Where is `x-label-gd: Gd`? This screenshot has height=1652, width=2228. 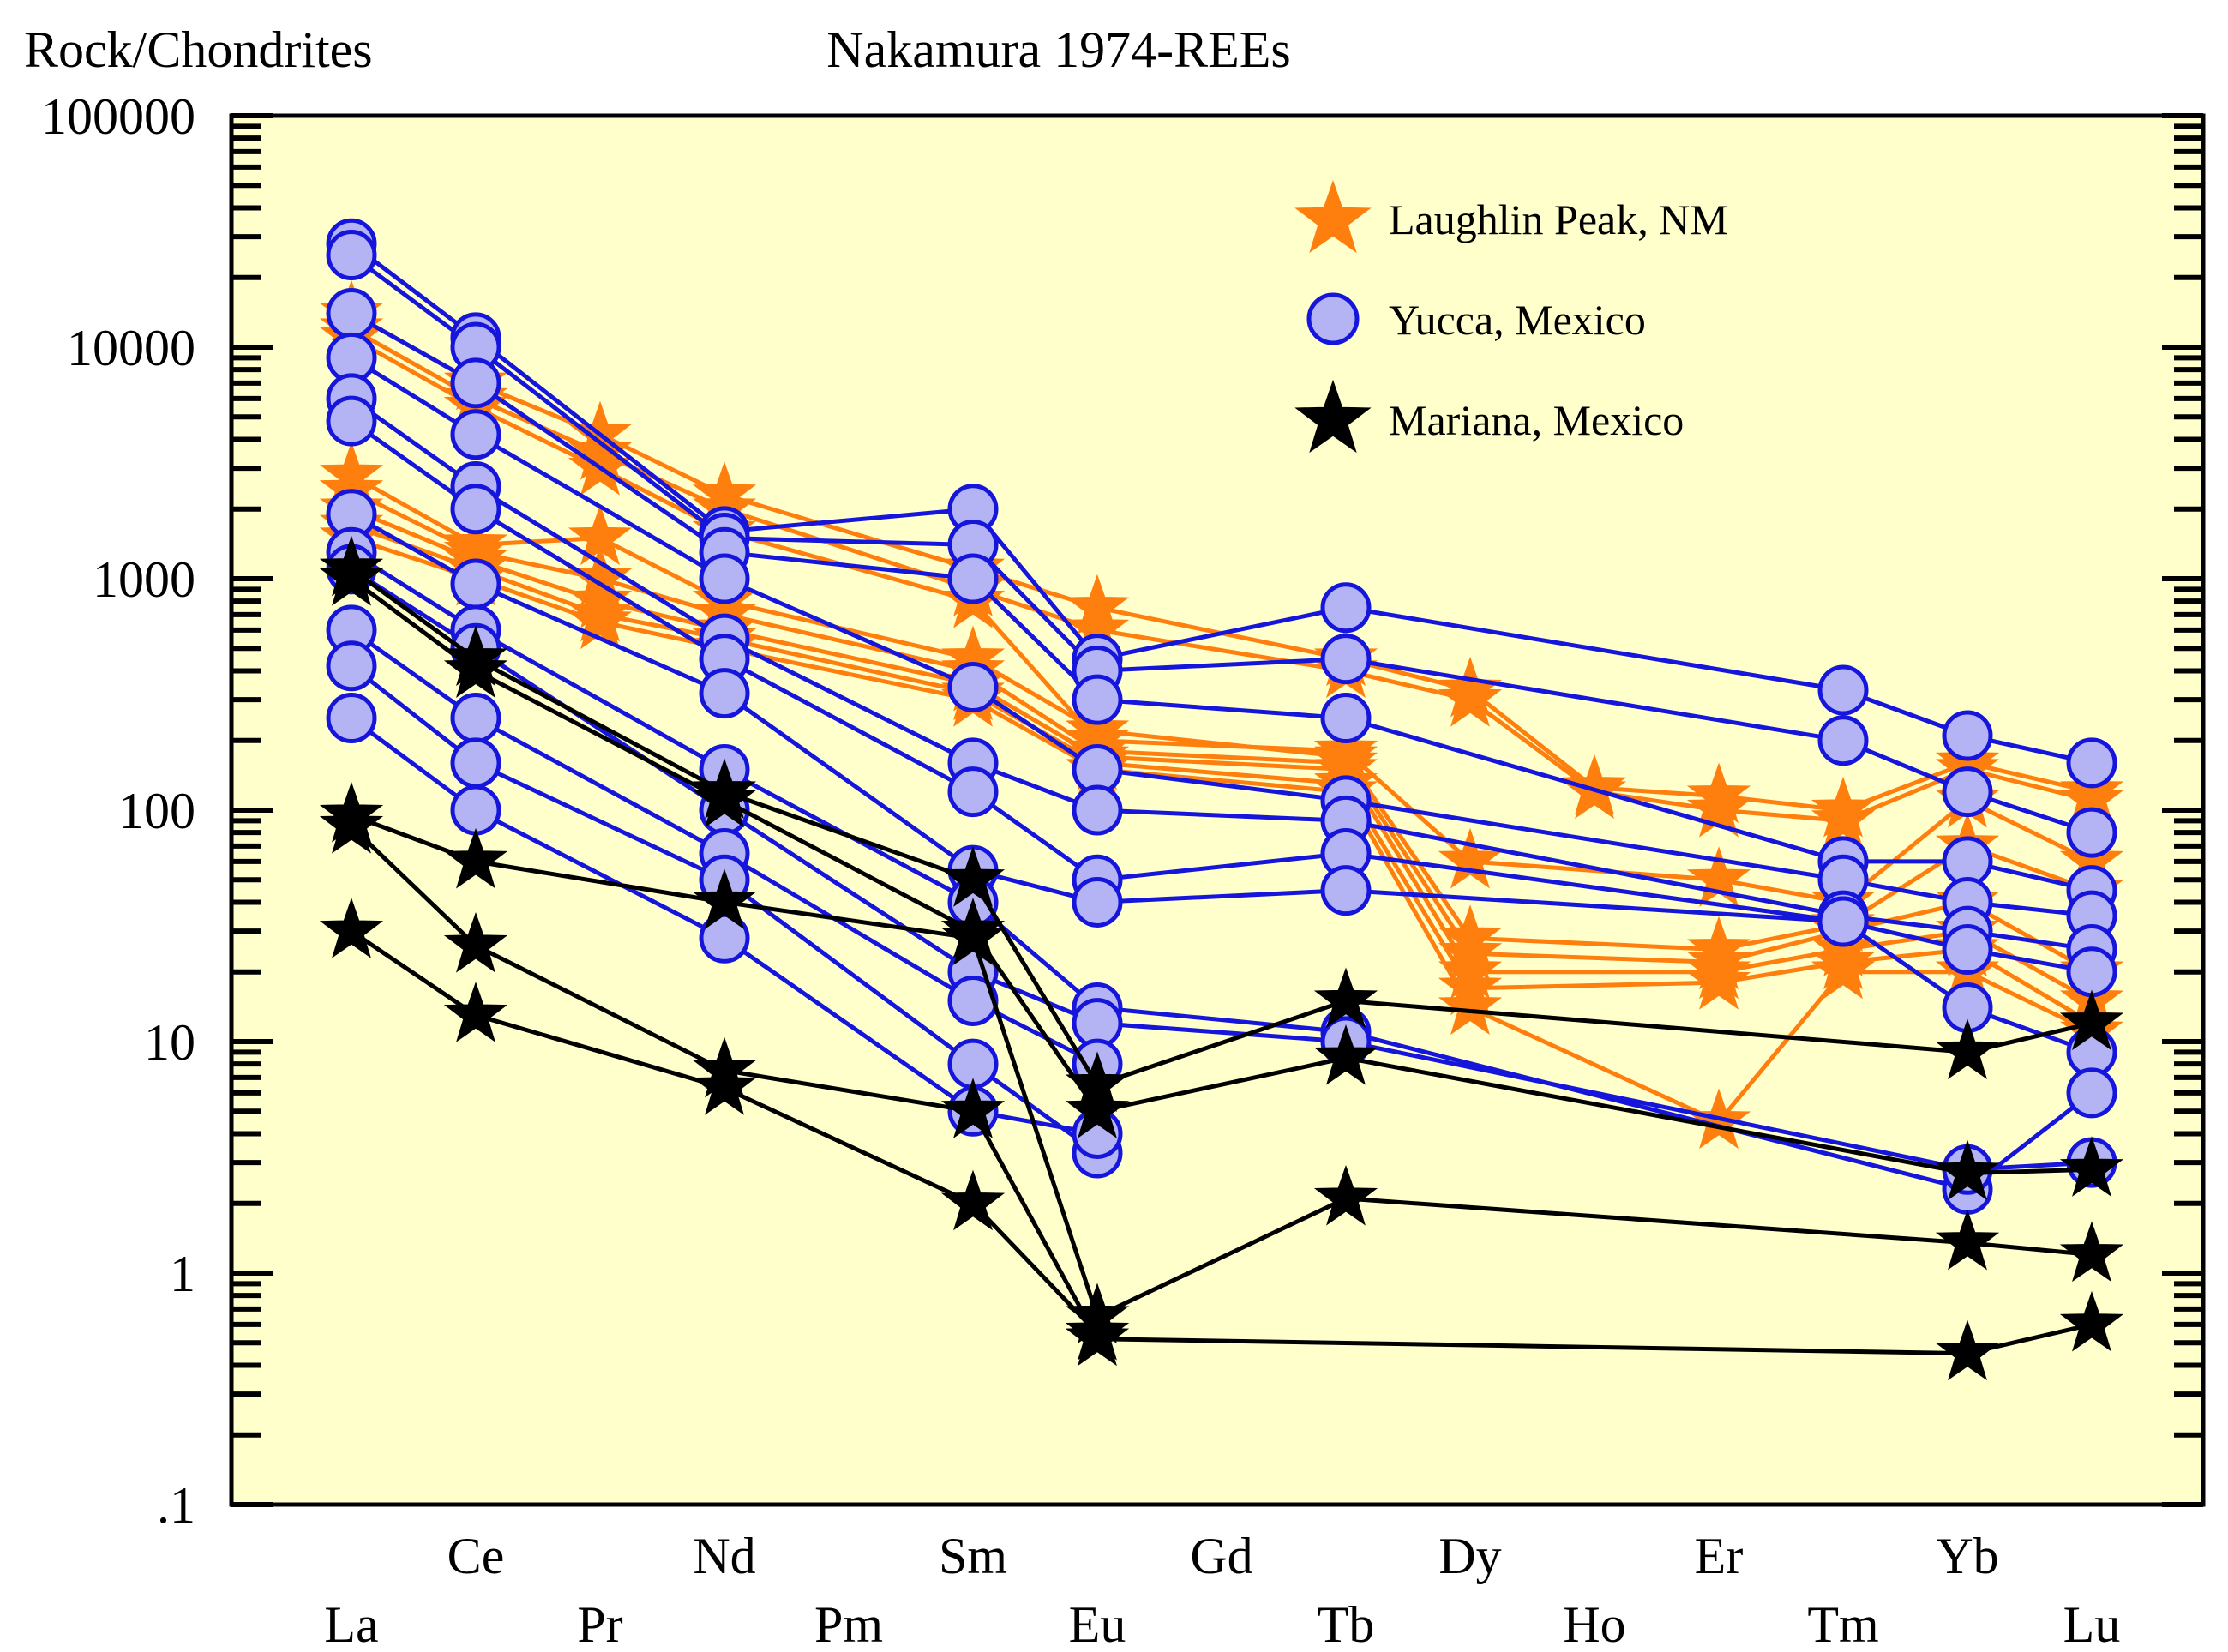 x-label-gd: Gd is located at coordinates (1221, 1556).